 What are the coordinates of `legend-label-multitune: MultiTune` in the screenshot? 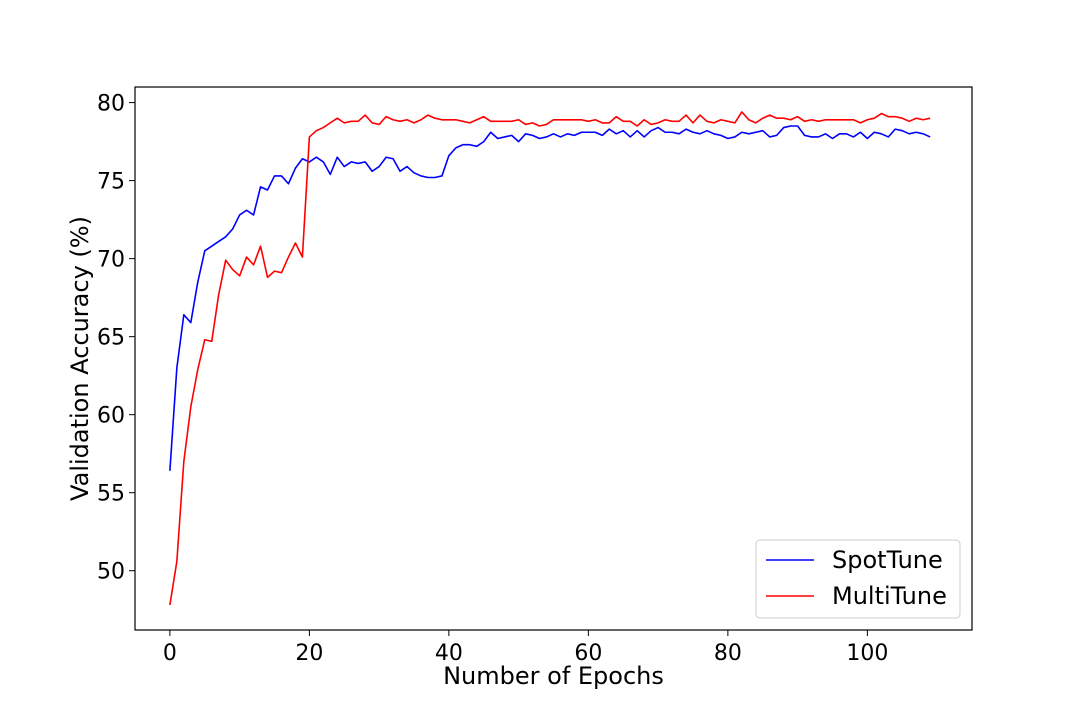 It's located at (889, 596).